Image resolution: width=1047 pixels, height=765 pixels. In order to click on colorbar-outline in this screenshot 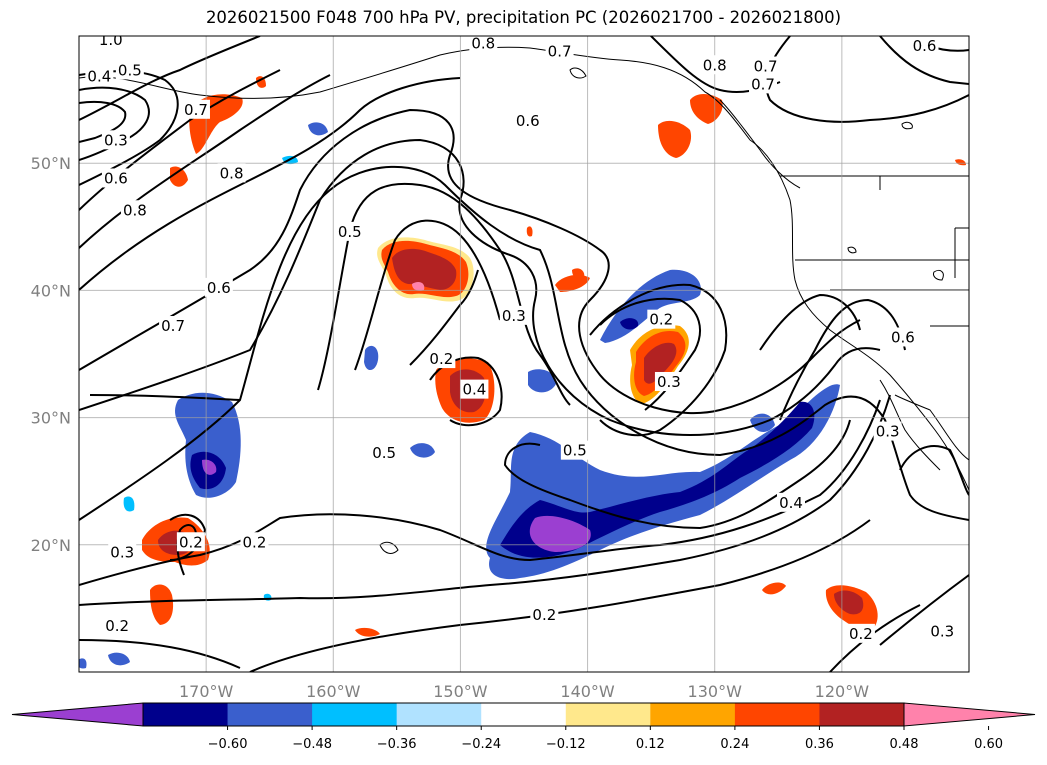, I will do `click(523, 714)`.